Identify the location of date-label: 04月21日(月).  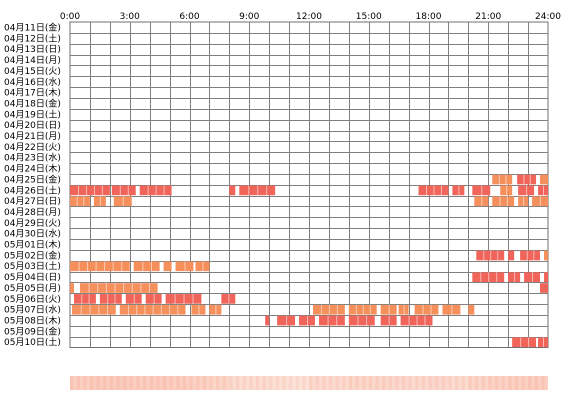
(32, 136).